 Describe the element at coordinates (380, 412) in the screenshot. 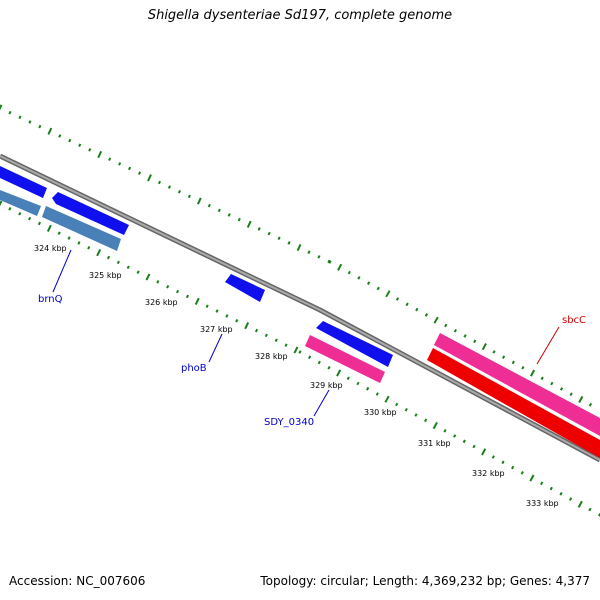

I see `kbp-tick-label: 330 kbp` at that location.